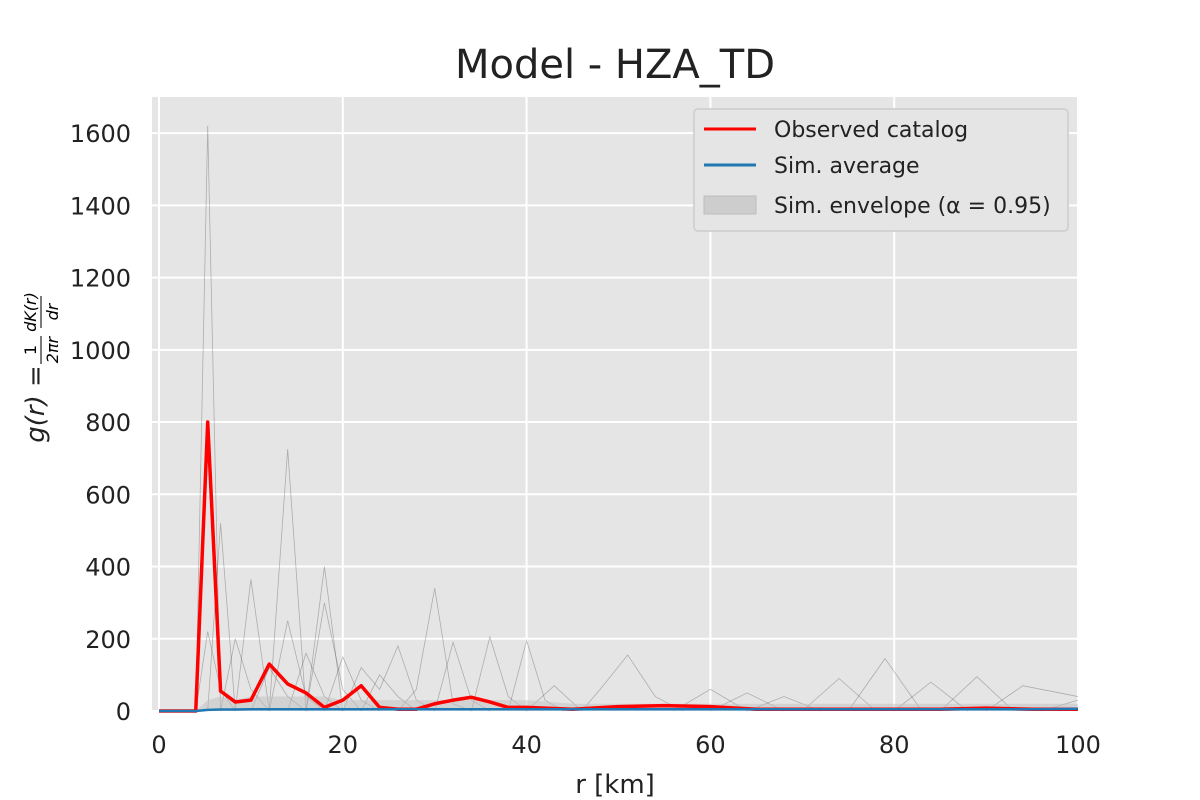 Image resolution: width=1200 pixels, height=800 pixels. I want to click on x-axis-label: r [km], so click(615, 785).